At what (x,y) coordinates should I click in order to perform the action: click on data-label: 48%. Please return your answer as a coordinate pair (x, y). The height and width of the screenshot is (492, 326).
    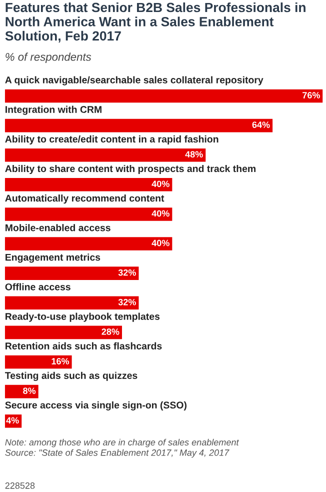
    Looking at the image, I should click on (194, 154).